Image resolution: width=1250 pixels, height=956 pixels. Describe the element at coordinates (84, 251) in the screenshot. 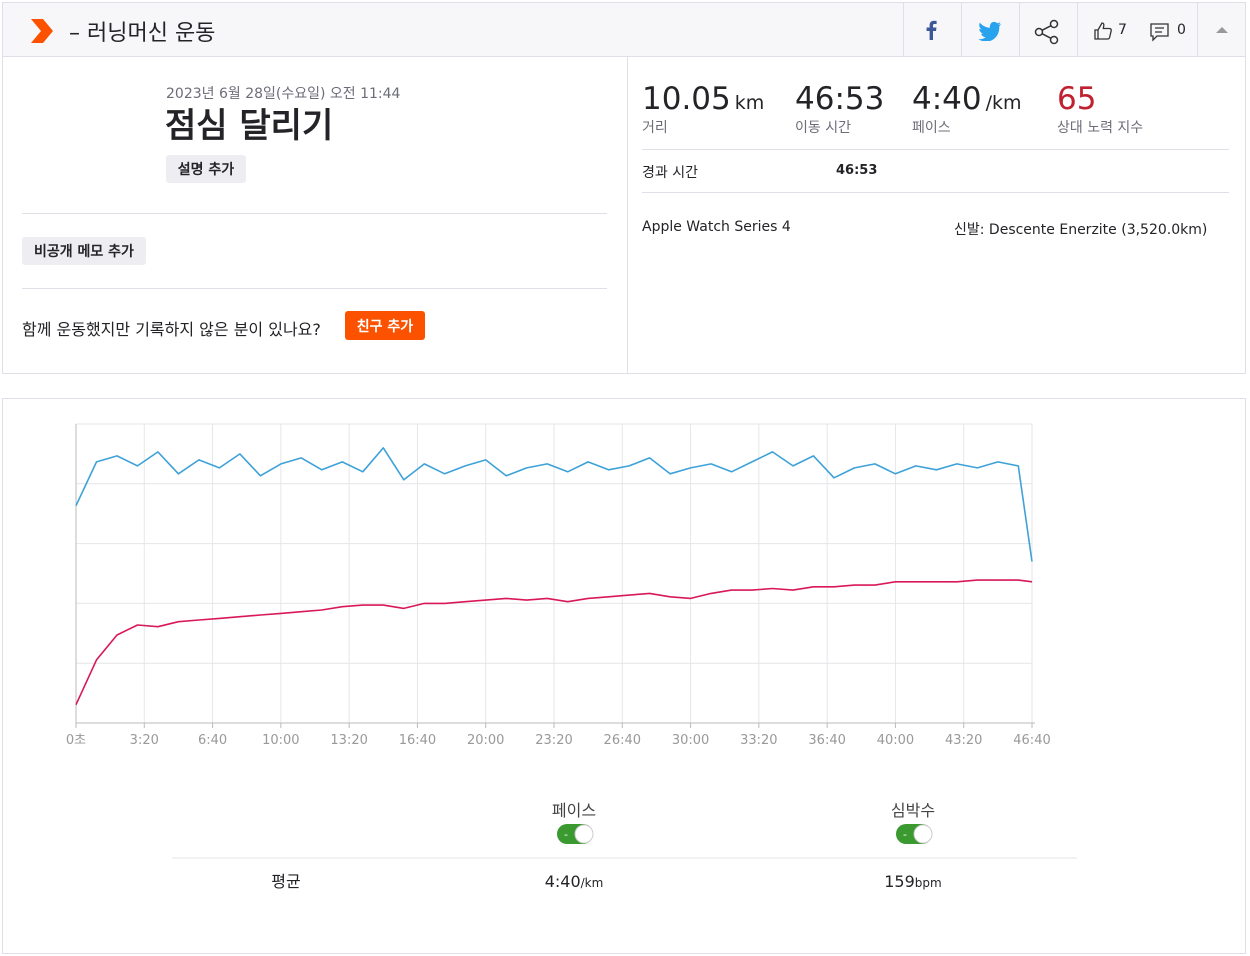

I see `private-note-button: 비공개 메모 추가` at that location.